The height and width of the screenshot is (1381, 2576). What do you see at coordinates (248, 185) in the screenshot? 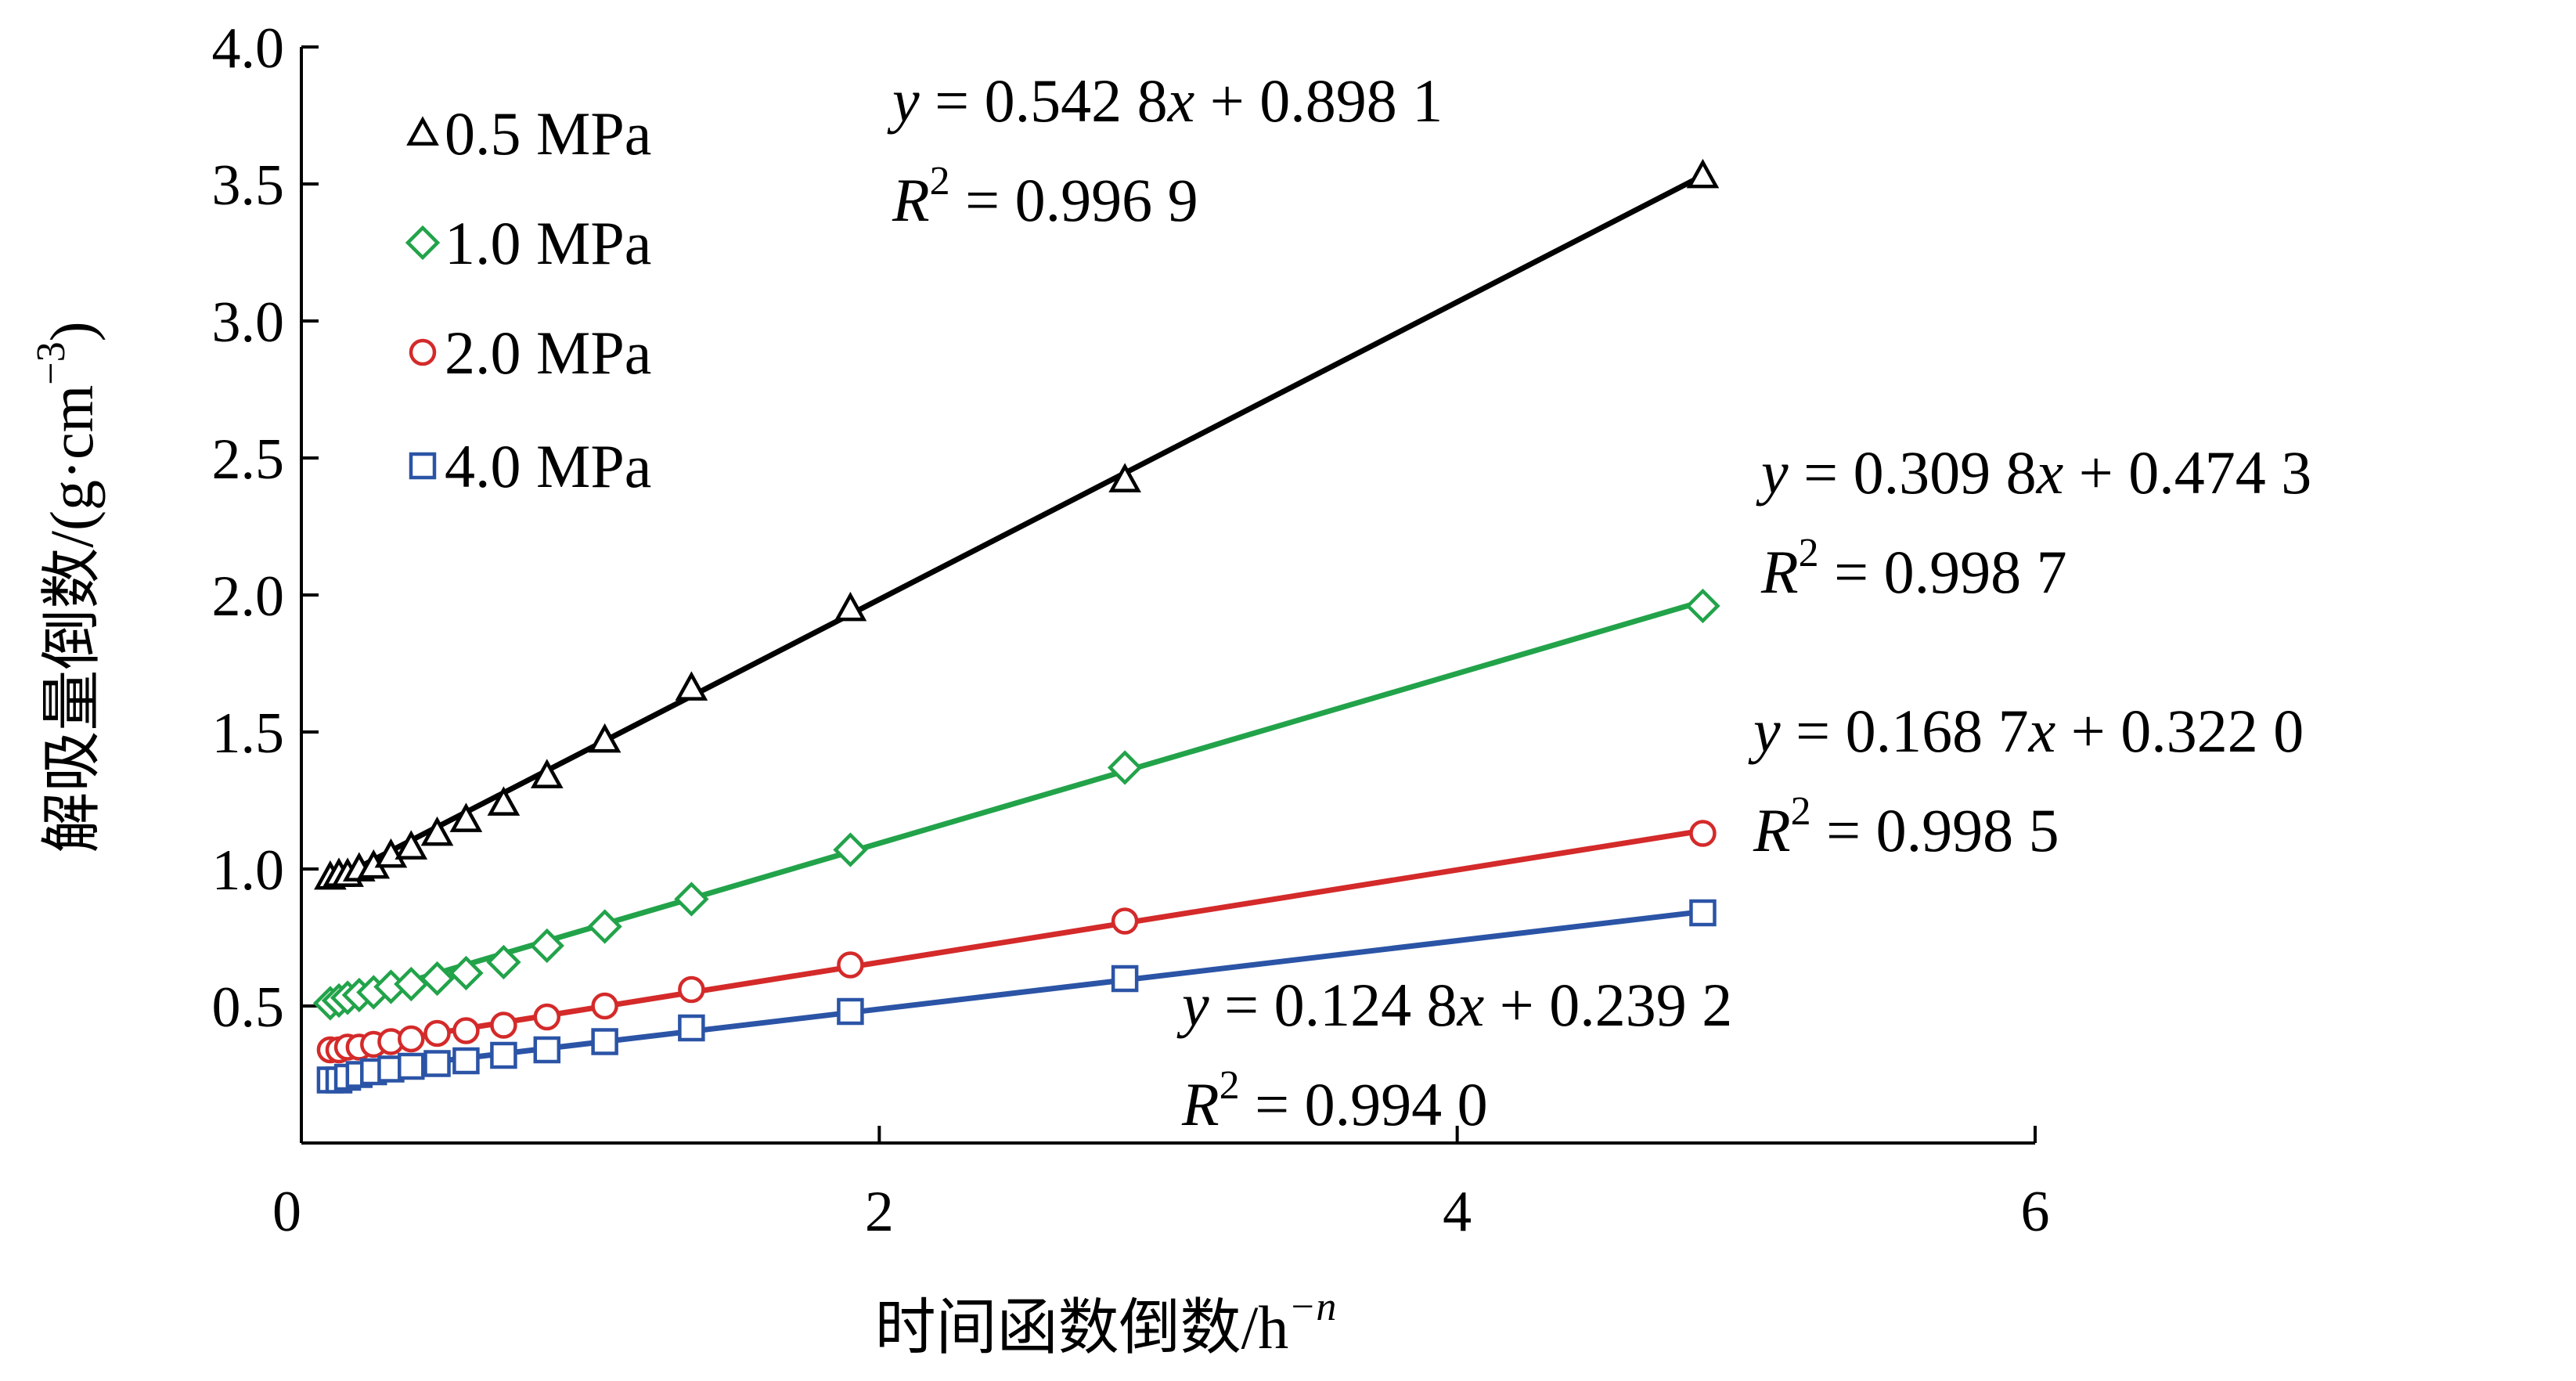
I see `y-tick-label: 3.5` at bounding box center [248, 185].